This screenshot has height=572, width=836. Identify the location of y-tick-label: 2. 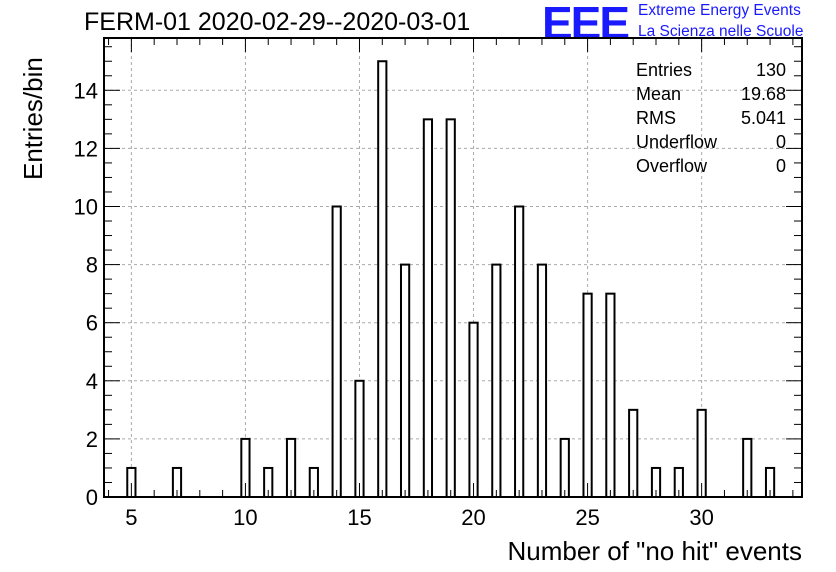
(92, 439).